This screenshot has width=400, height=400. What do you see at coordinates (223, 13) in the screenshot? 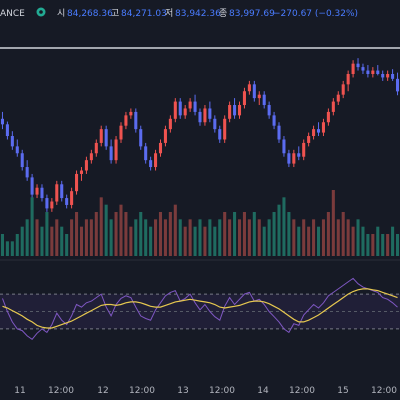
I see `close-label: 종` at bounding box center [223, 13].